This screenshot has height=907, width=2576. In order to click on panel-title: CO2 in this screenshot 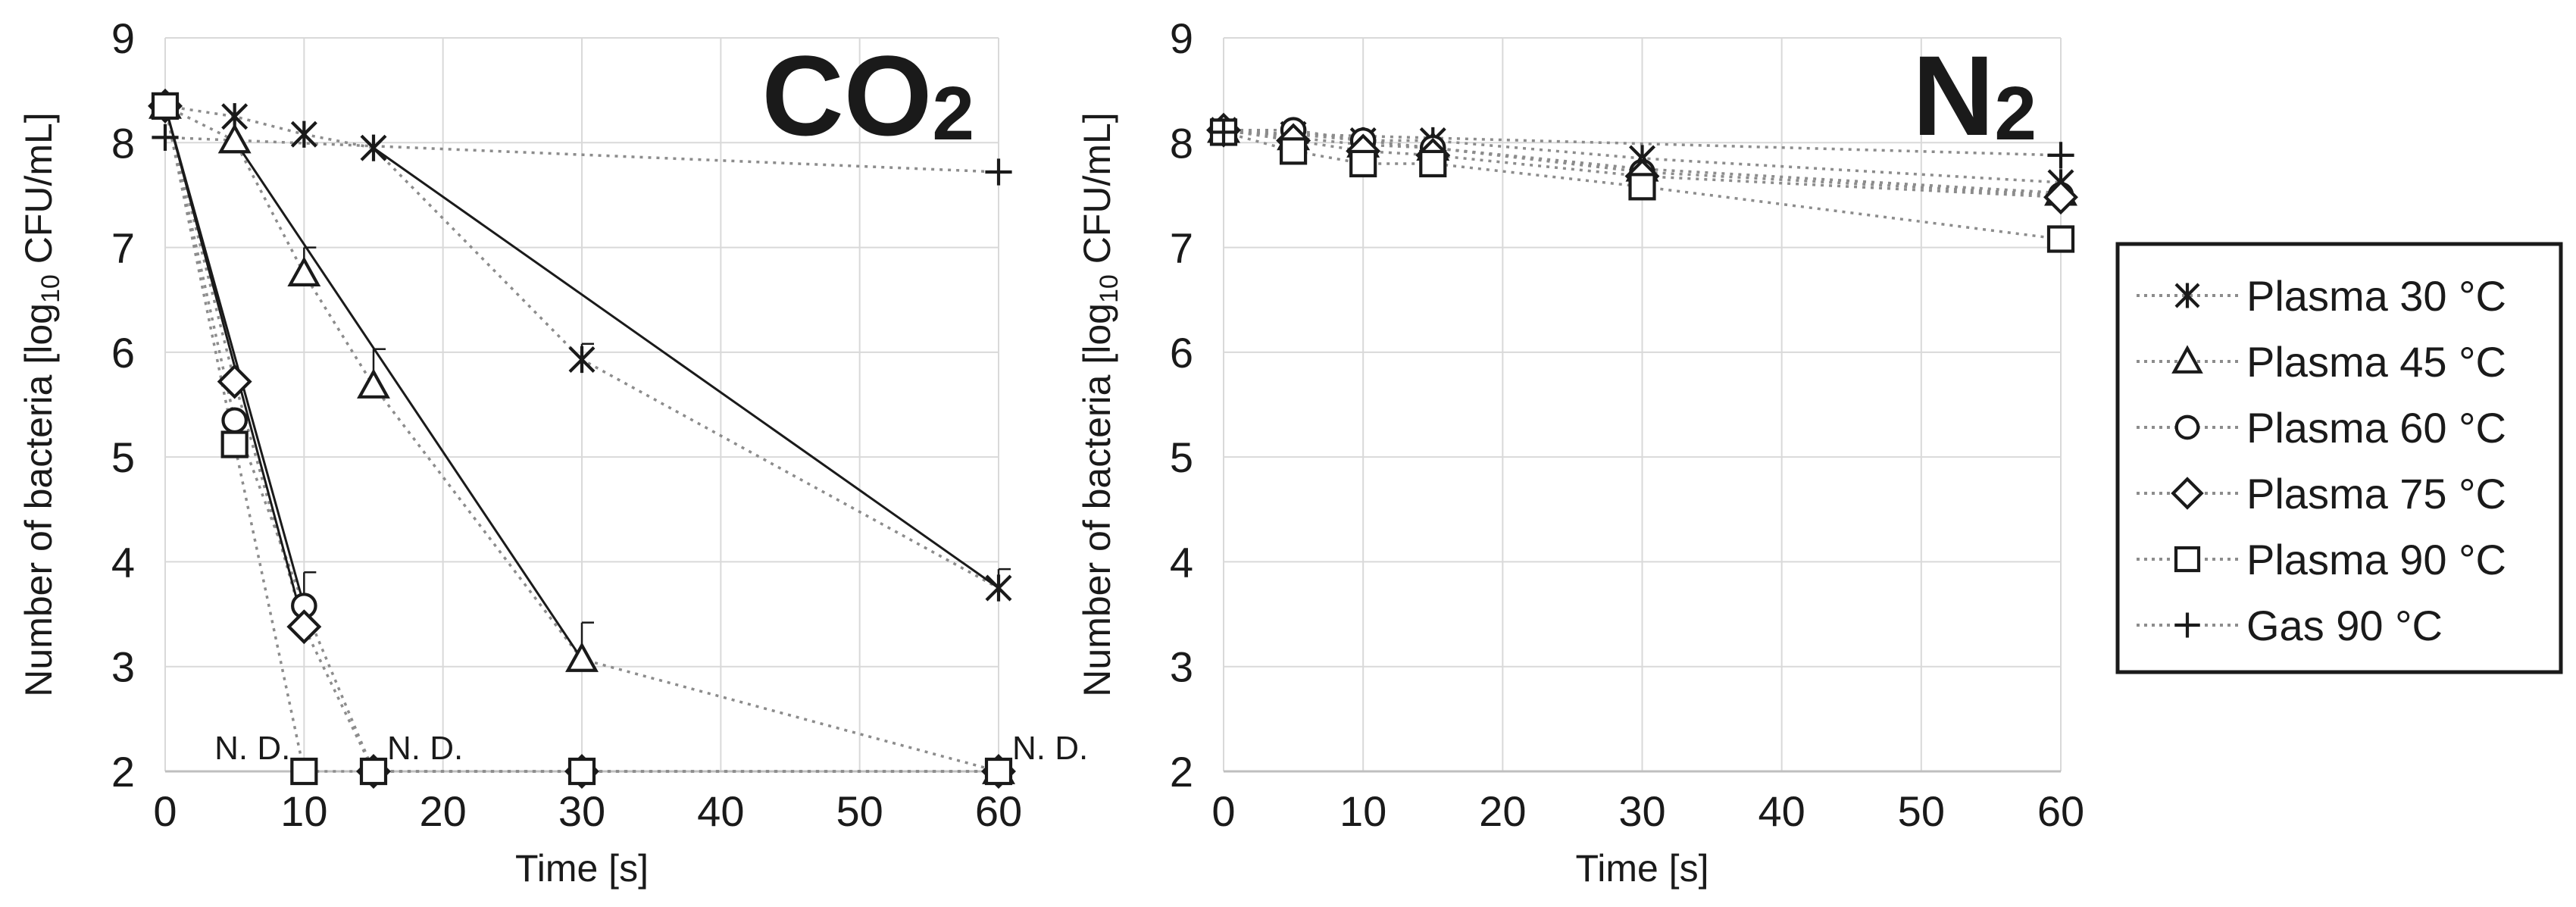, I will do `click(867, 96)`.